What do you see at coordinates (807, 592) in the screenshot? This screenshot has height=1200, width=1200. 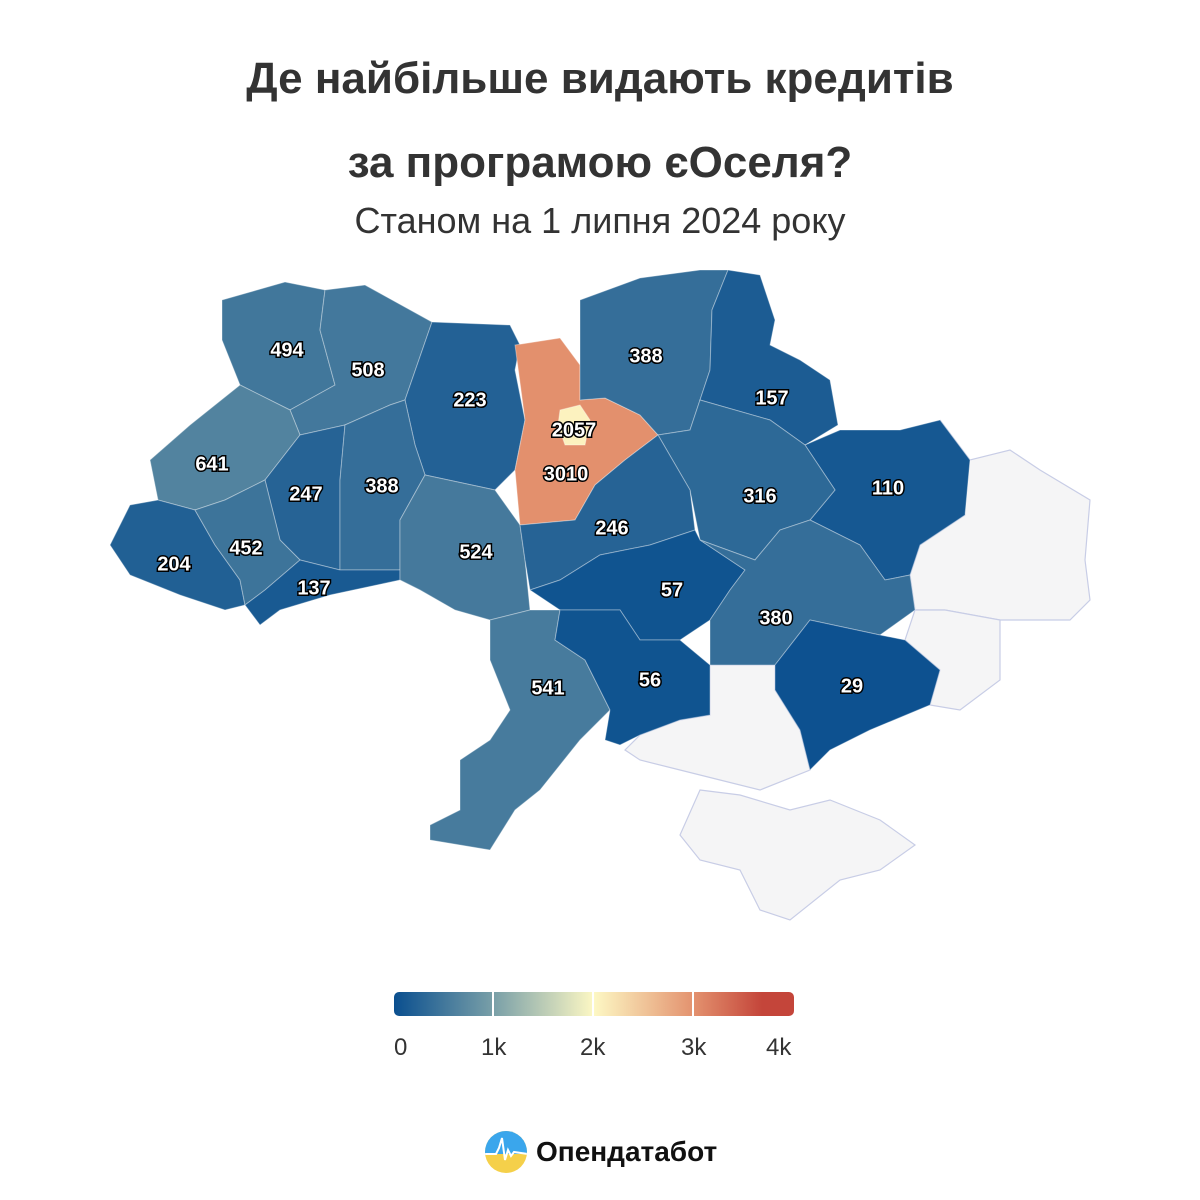 I see `region-dnipropetrovsk` at bounding box center [807, 592].